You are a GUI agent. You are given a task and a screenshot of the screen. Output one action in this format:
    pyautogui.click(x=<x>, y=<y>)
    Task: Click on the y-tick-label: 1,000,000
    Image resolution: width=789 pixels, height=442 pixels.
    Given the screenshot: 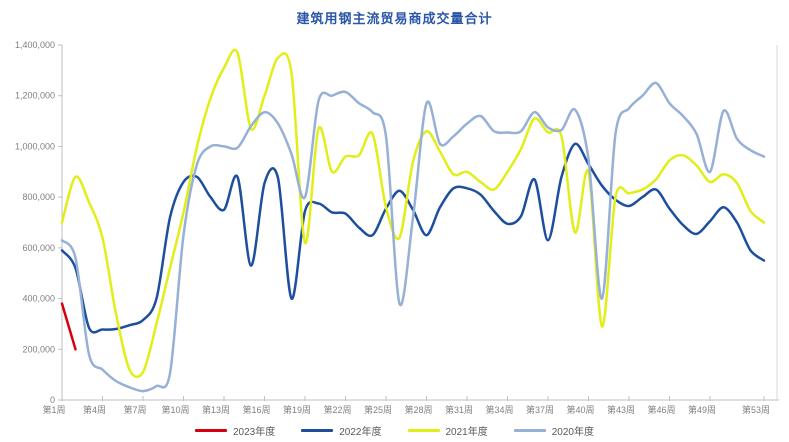 What is the action you would take?
    pyautogui.click(x=35, y=146)
    